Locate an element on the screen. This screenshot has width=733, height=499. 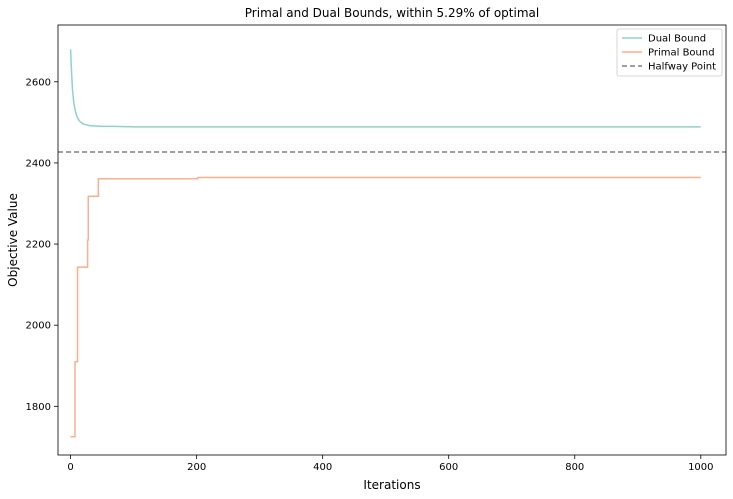
x-tick-label: 0 is located at coordinates (70, 467).